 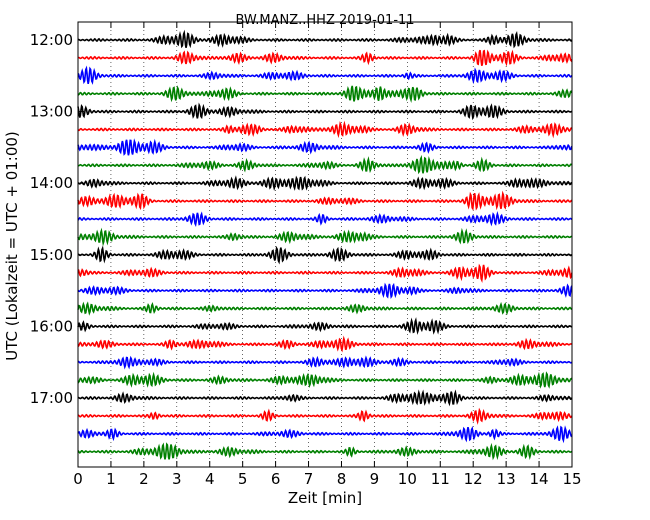 What do you see at coordinates (276, 479) in the screenshot?
I see `x-tick-label: 6` at bounding box center [276, 479].